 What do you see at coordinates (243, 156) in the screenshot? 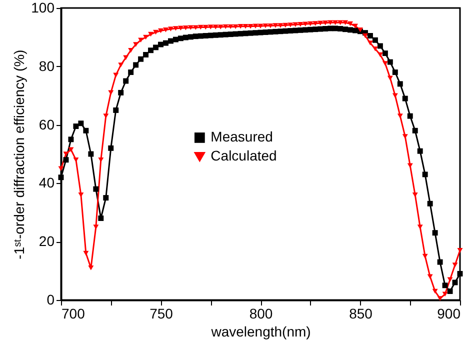
I see `legend-label: Calculated` at bounding box center [243, 156].